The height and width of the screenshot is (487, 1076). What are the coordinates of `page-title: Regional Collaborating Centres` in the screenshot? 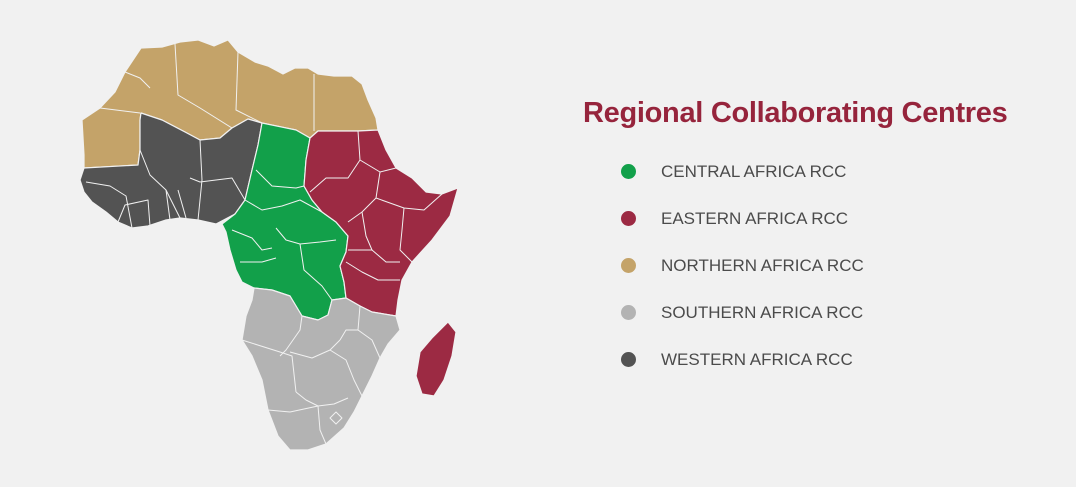 It's located at (795, 113).